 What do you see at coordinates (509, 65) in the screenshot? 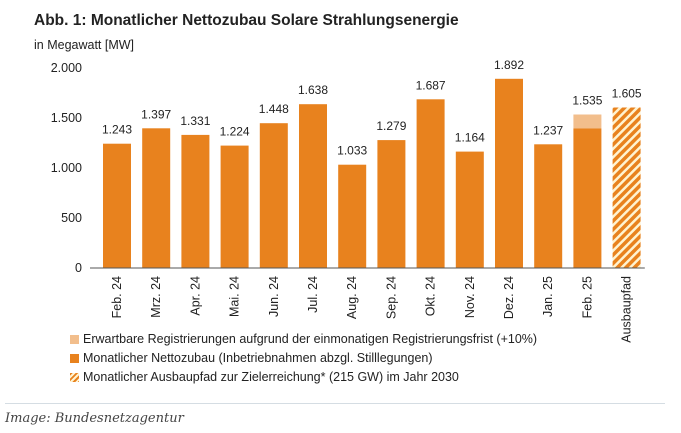
I see `data-label: 1.892` at bounding box center [509, 65].